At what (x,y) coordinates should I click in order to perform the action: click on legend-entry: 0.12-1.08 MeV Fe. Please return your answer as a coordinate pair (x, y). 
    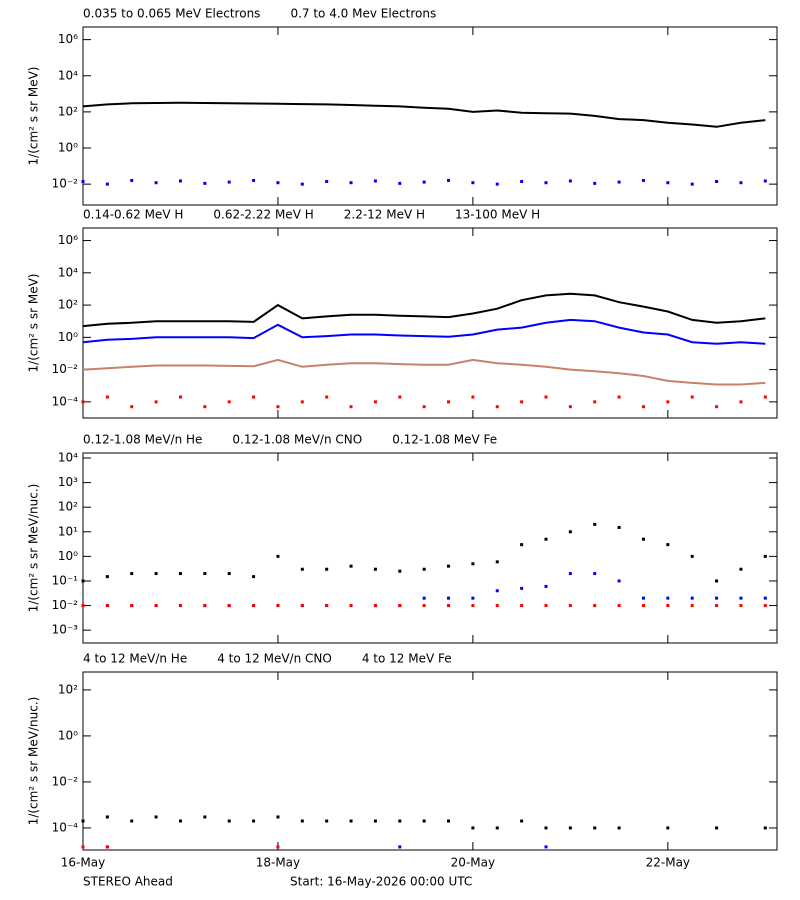
    Looking at the image, I should click on (444, 440).